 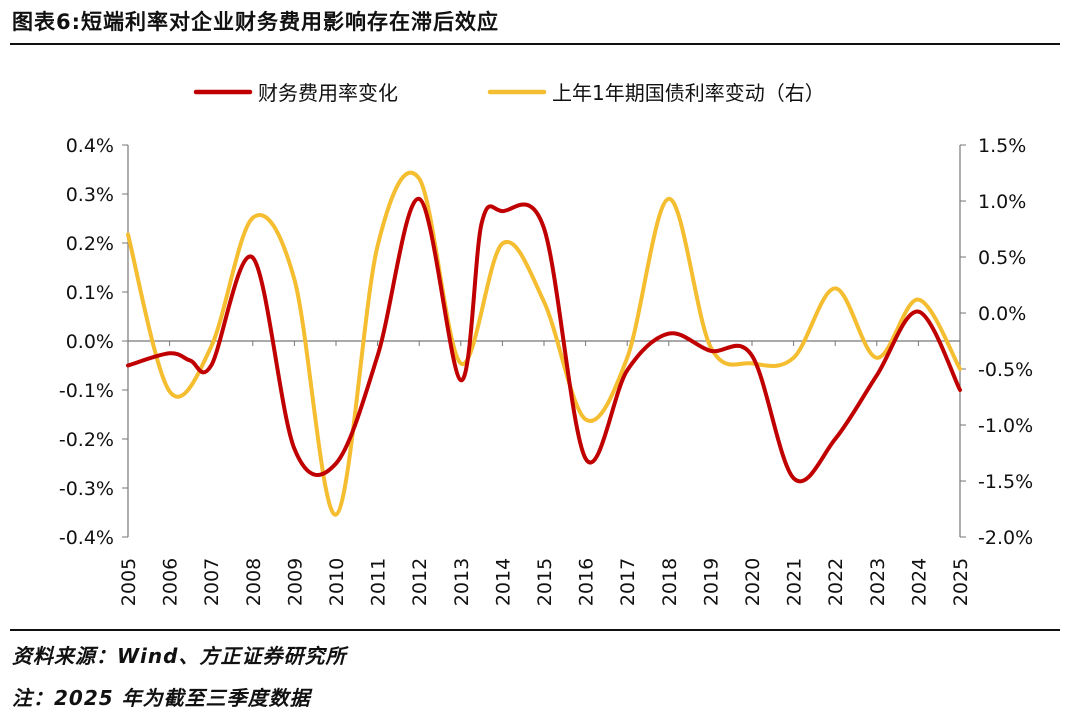 What do you see at coordinates (670, 582) in the screenshot?
I see `x-tick-label: 2018` at bounding box center [670, 582].